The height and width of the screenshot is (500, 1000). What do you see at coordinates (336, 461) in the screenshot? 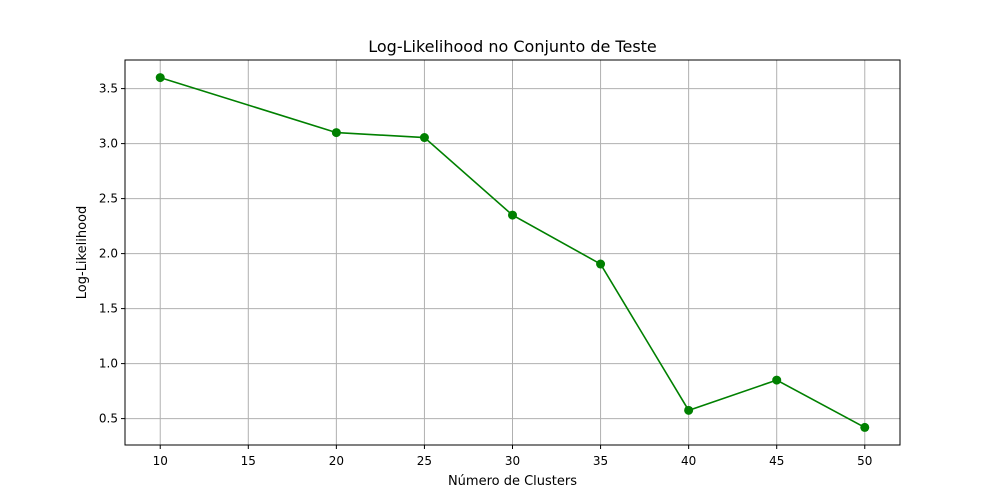
I see `x-tick-label: 20` at bounding box center [336, 461].